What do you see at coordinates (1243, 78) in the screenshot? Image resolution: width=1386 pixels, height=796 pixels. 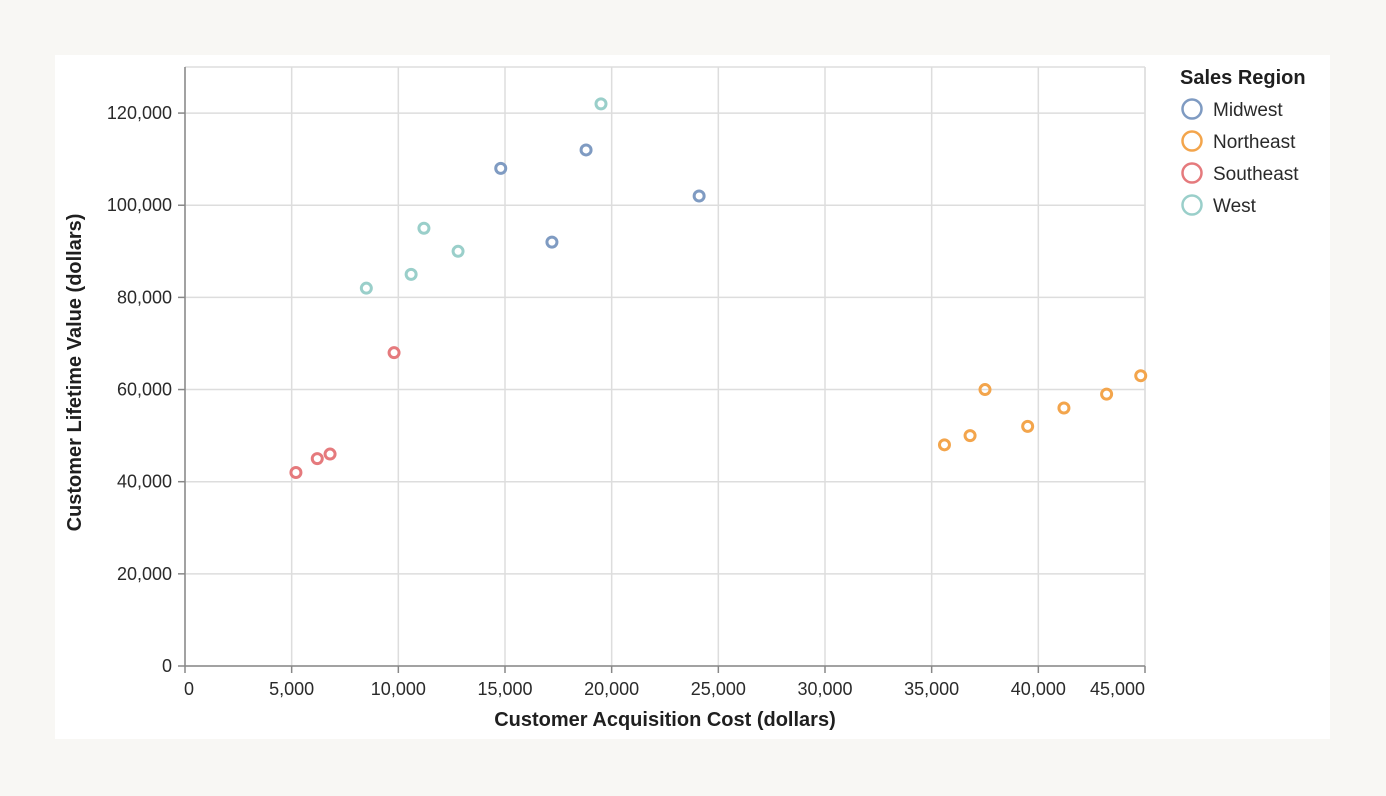 I see `legend-title: Sales Region` at bounding box center [1243, 78].